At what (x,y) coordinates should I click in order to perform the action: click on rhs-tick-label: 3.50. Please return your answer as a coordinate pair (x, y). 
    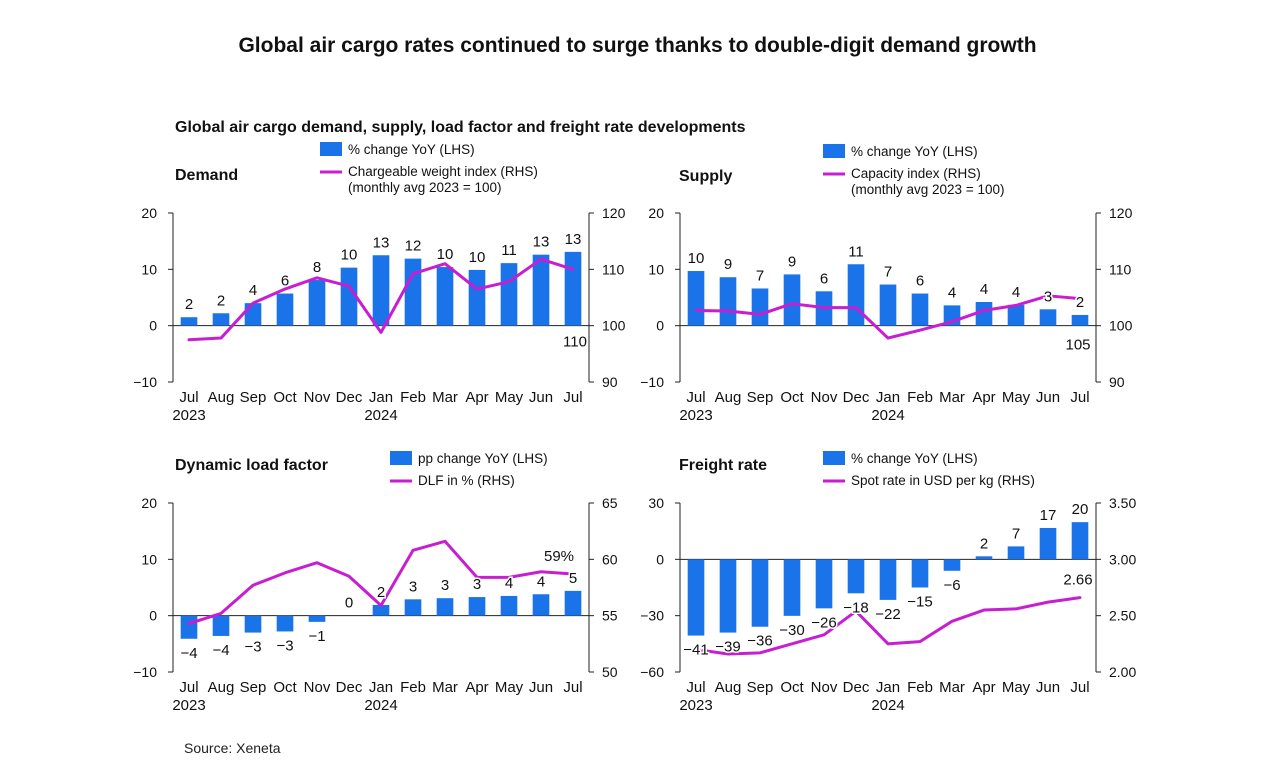
    Looking at the image, I should click on (1122, 503).